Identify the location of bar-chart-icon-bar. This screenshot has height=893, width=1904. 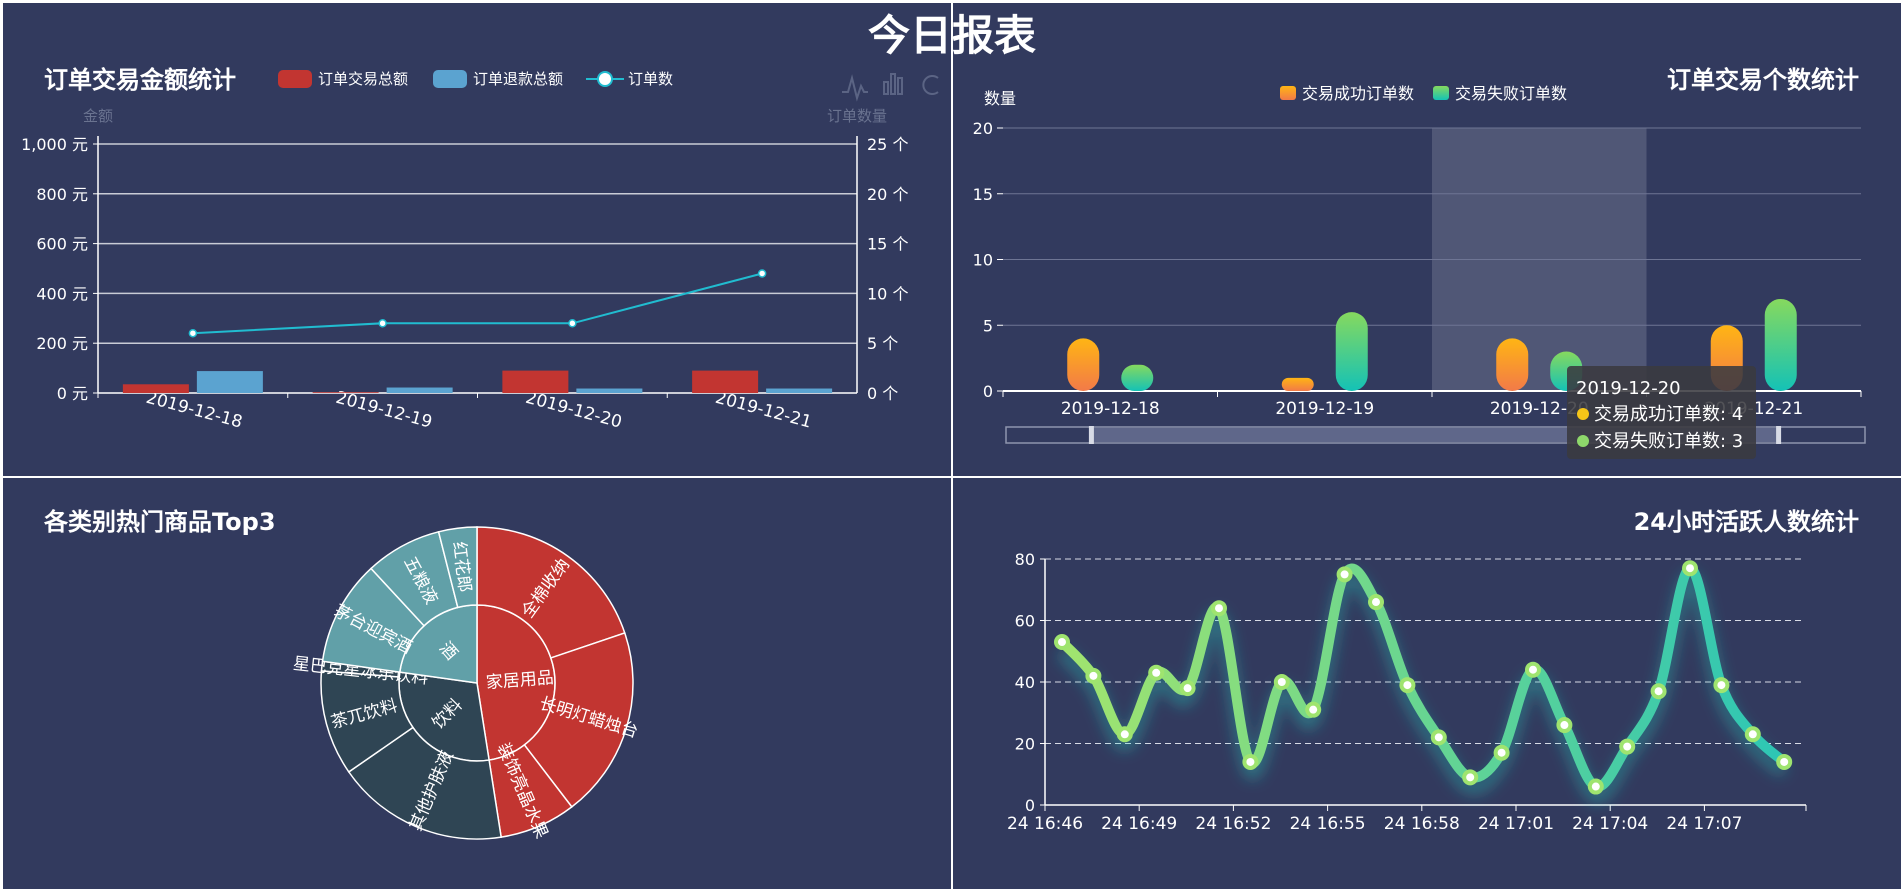
(893, 84).